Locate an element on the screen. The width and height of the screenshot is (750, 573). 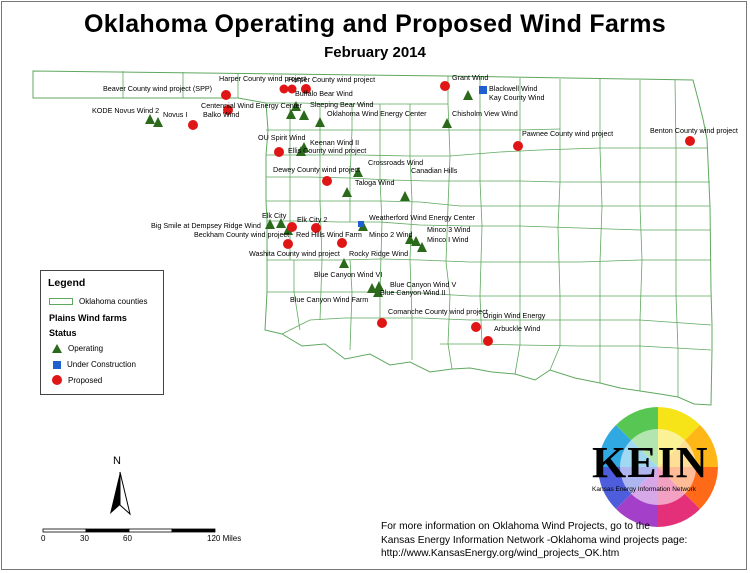
site-label: Dewey County wind project is located at coordinates (316, 169).